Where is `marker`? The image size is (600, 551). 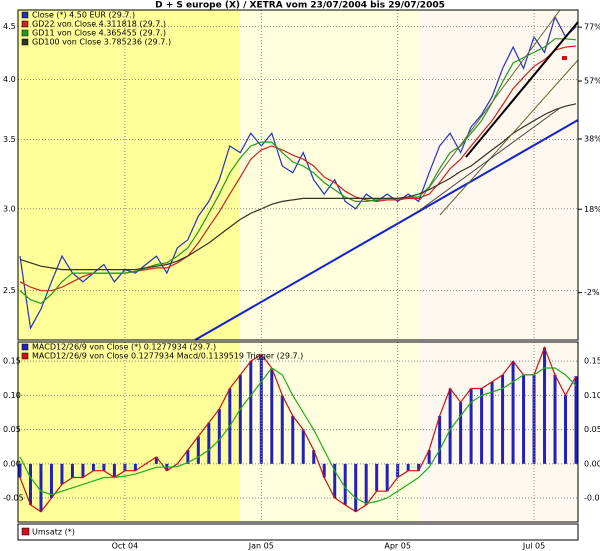 marker is located at coordinates (564, 58).